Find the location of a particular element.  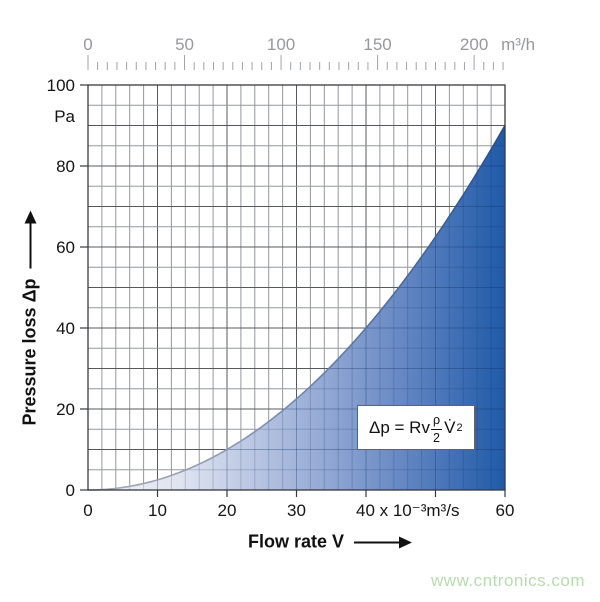

y-axis-title: Pressure loss Δp is located at coordinates (30, 318).